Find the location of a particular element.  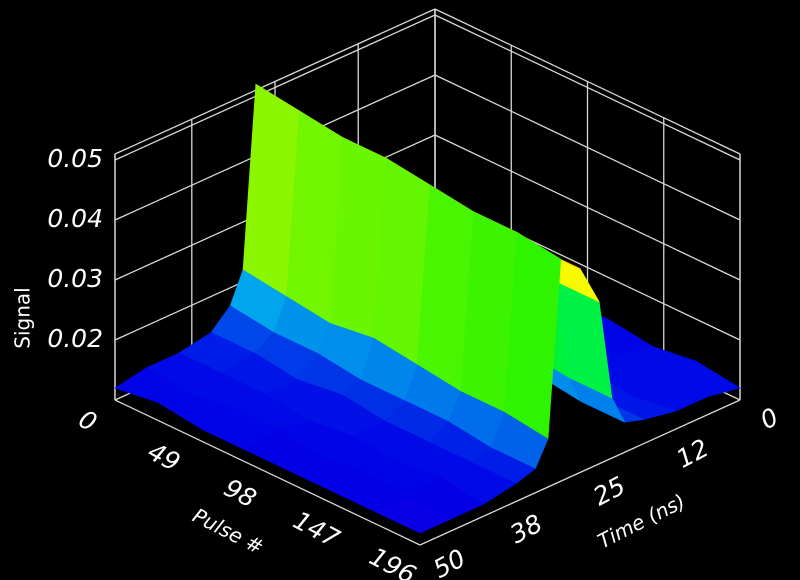

z-tick-label: 0.03 is located at coordinates (75, 278).